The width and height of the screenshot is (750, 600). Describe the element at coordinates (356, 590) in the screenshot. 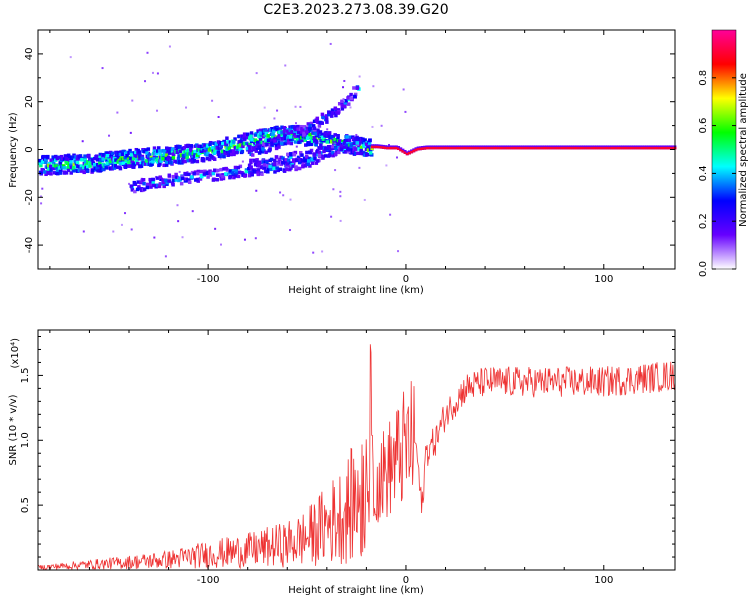

I see `snr-x-axis-label: Height of straight line (km)` at that location.